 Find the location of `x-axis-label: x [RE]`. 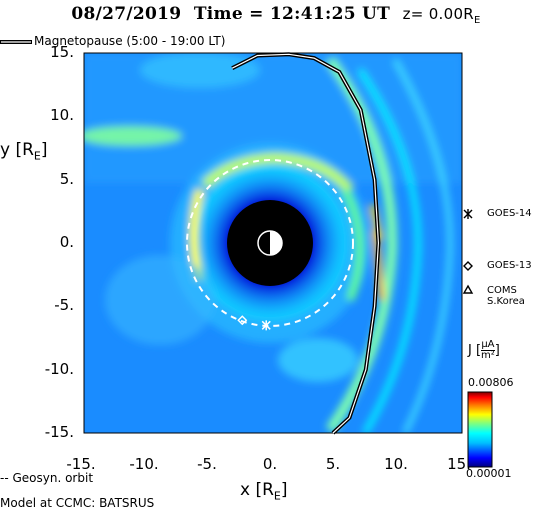

x-axis-label: x [RE] is located at coordinates (264, 491).